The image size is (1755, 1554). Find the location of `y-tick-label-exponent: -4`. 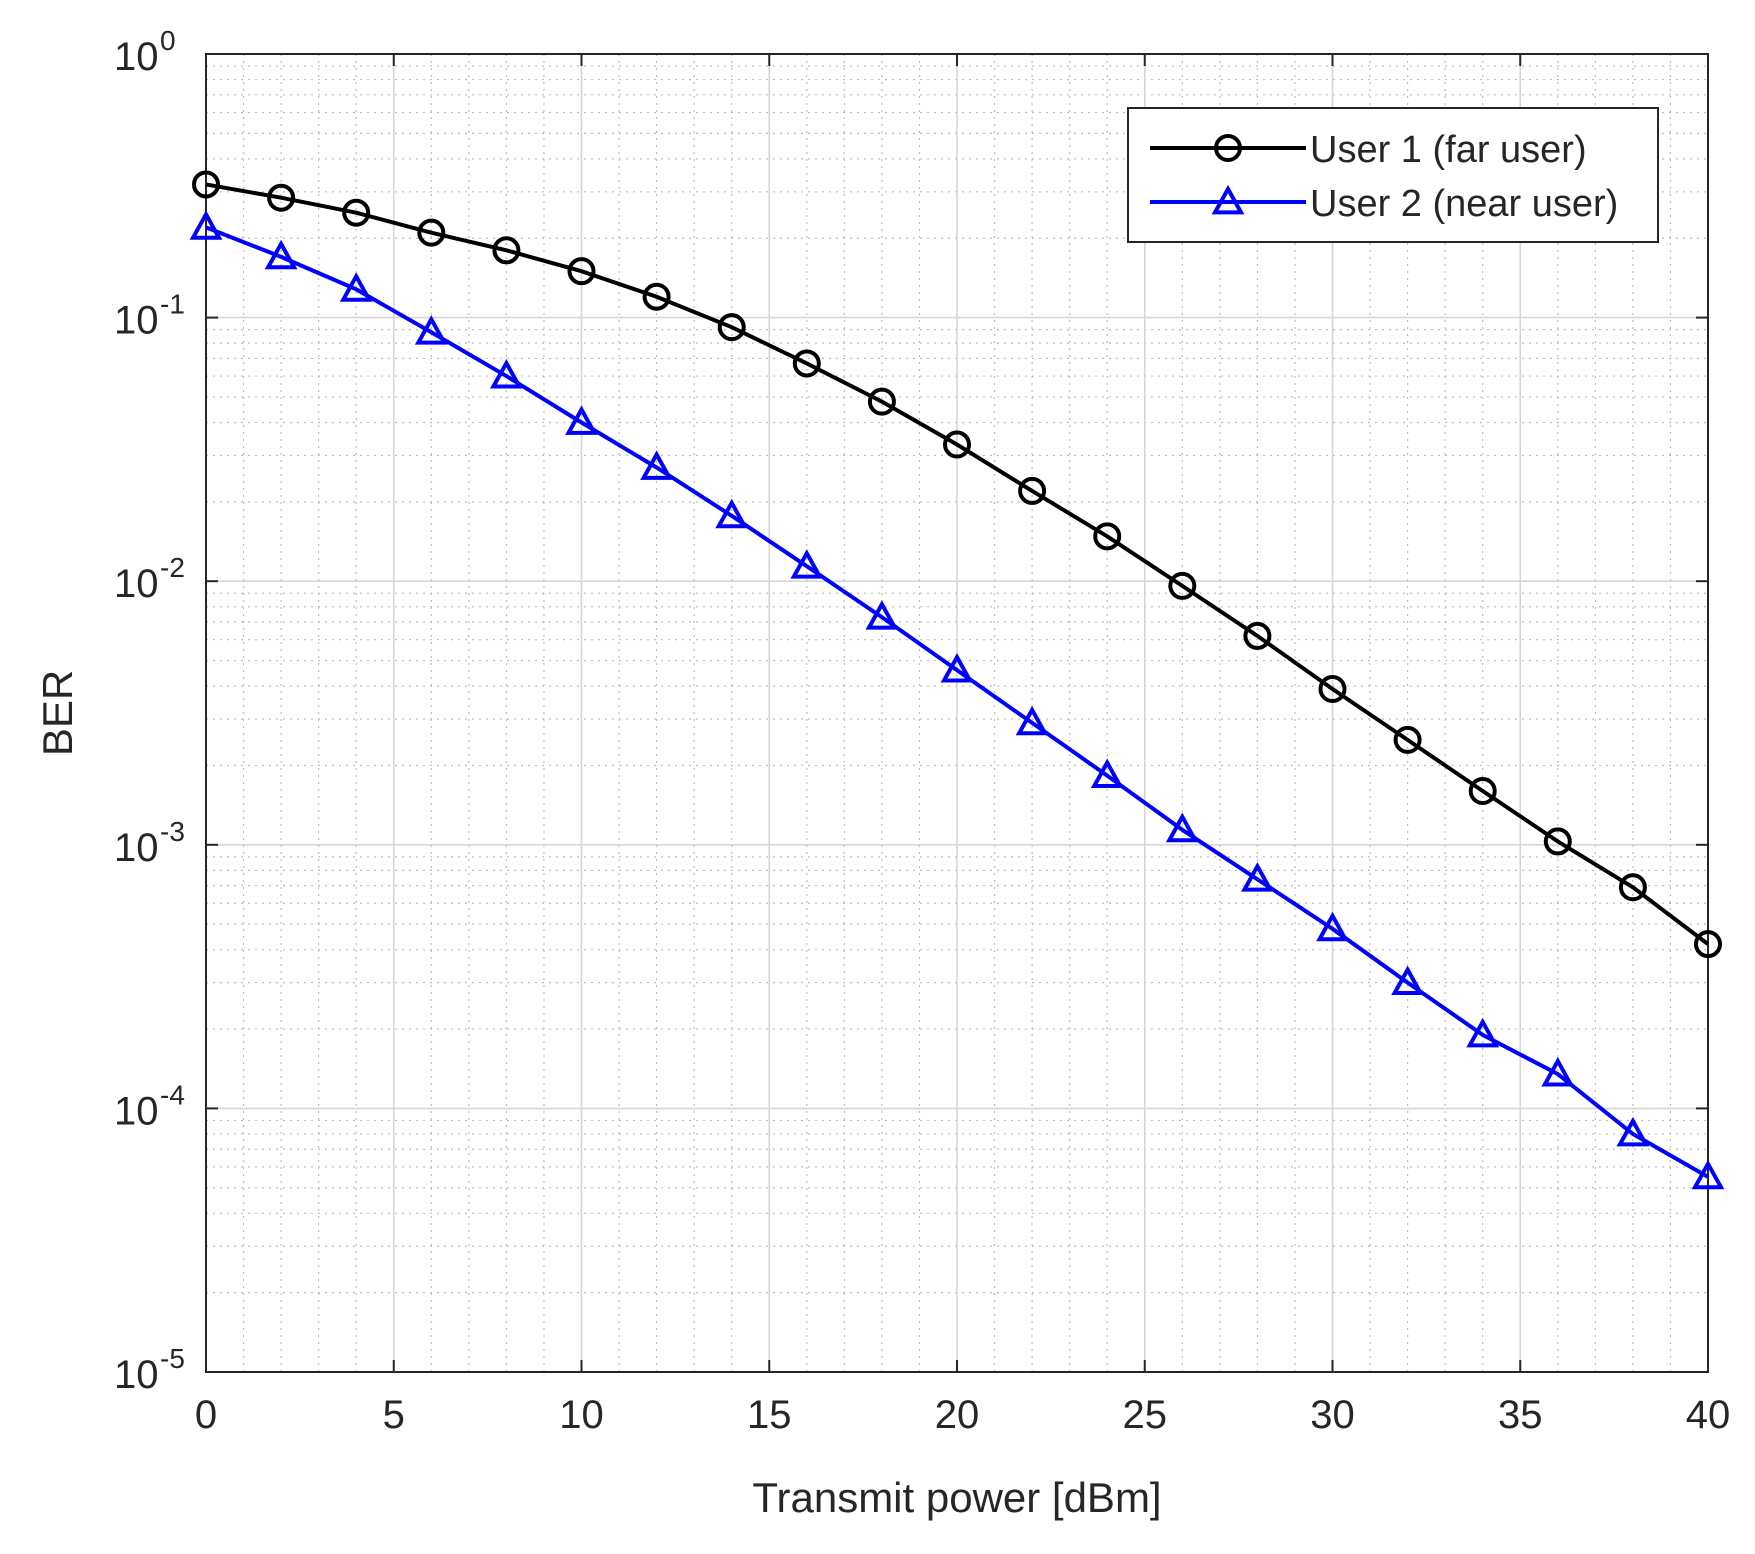

y-tick-label-exponent: -4 is located at coordinates (172, 1094).